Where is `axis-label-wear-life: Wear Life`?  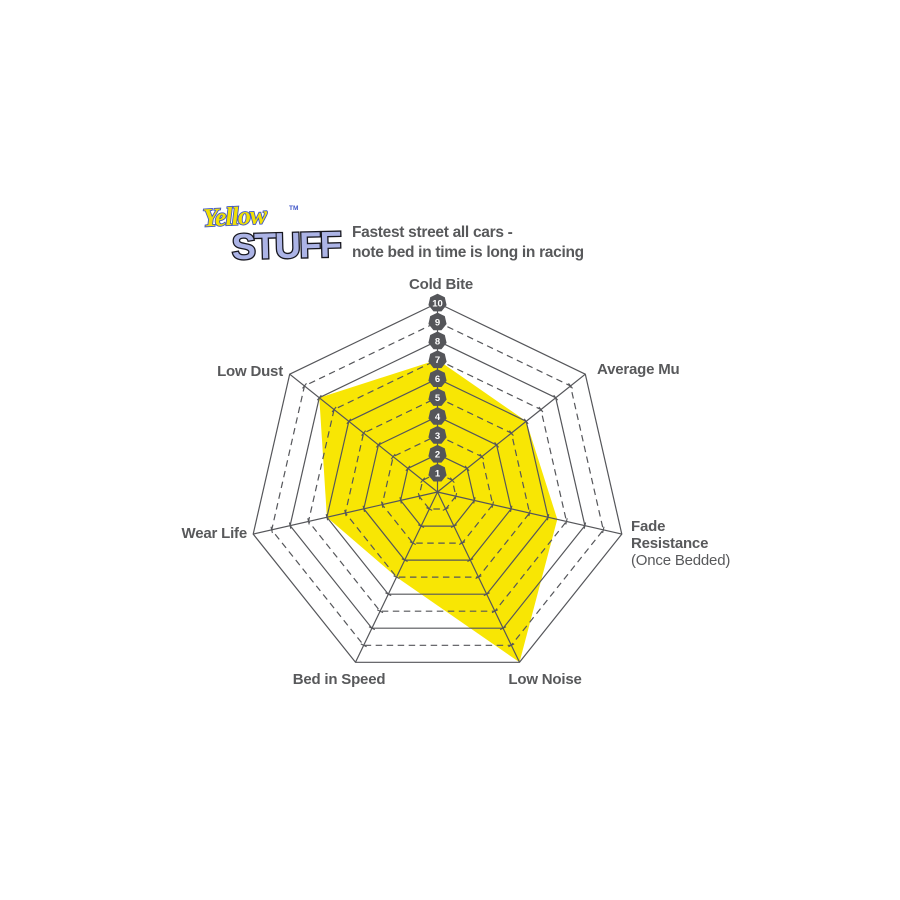
axis-label-wear-life: Wear Life is located at coordinates (214, 533).